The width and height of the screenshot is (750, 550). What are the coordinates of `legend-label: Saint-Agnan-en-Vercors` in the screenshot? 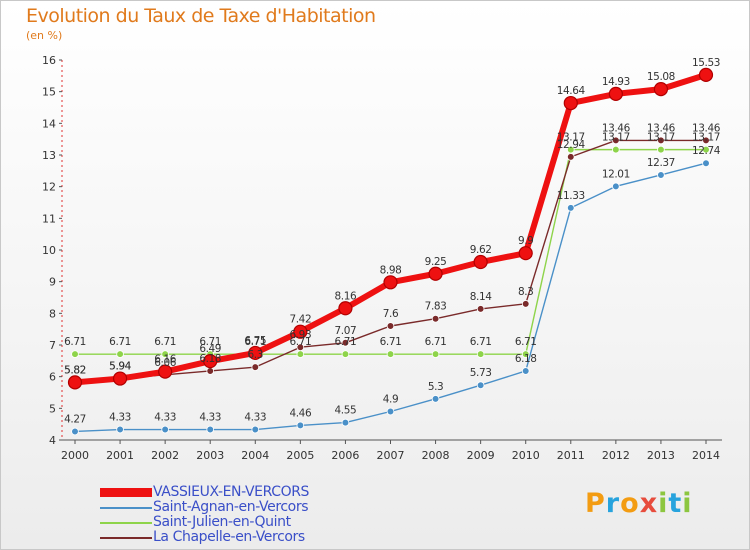 It's located at (231, 507).